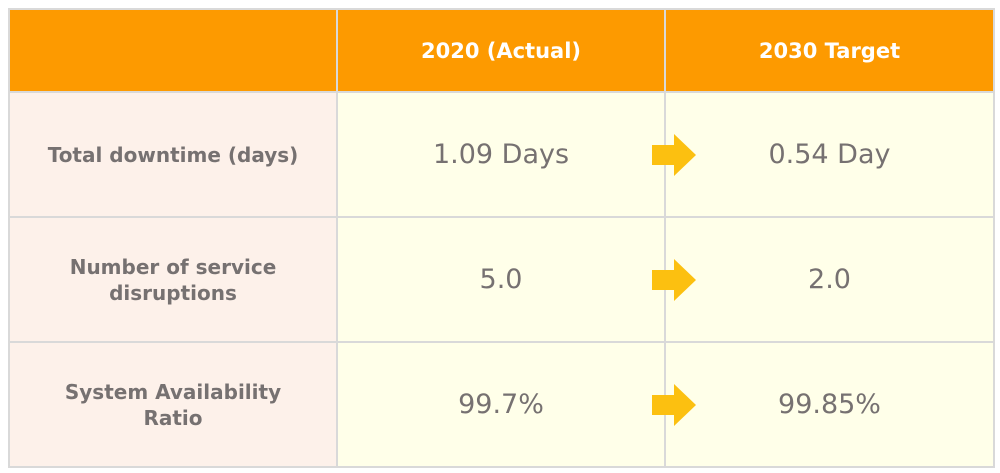 The image size is (1000, 473). What do you see at coordinates (829, 404) in the screenshot?
I see `value-target: 99.85%` at bounding box center [829, 404].